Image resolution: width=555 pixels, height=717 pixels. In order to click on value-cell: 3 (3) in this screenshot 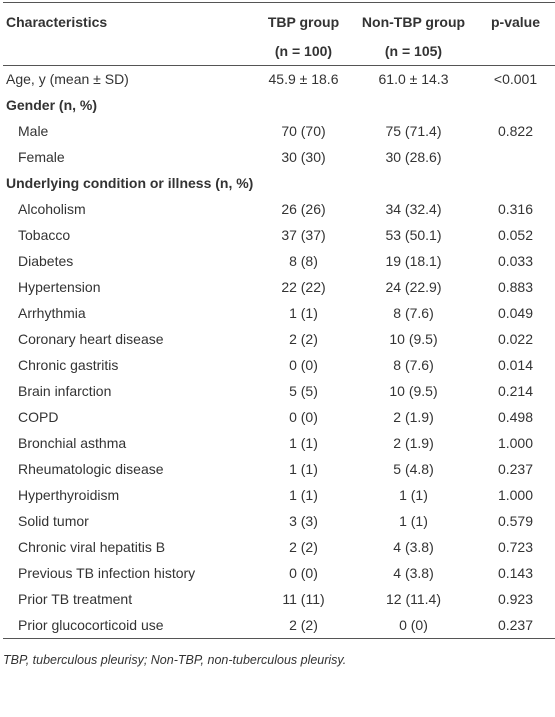, I will do `click(303, 521)`.